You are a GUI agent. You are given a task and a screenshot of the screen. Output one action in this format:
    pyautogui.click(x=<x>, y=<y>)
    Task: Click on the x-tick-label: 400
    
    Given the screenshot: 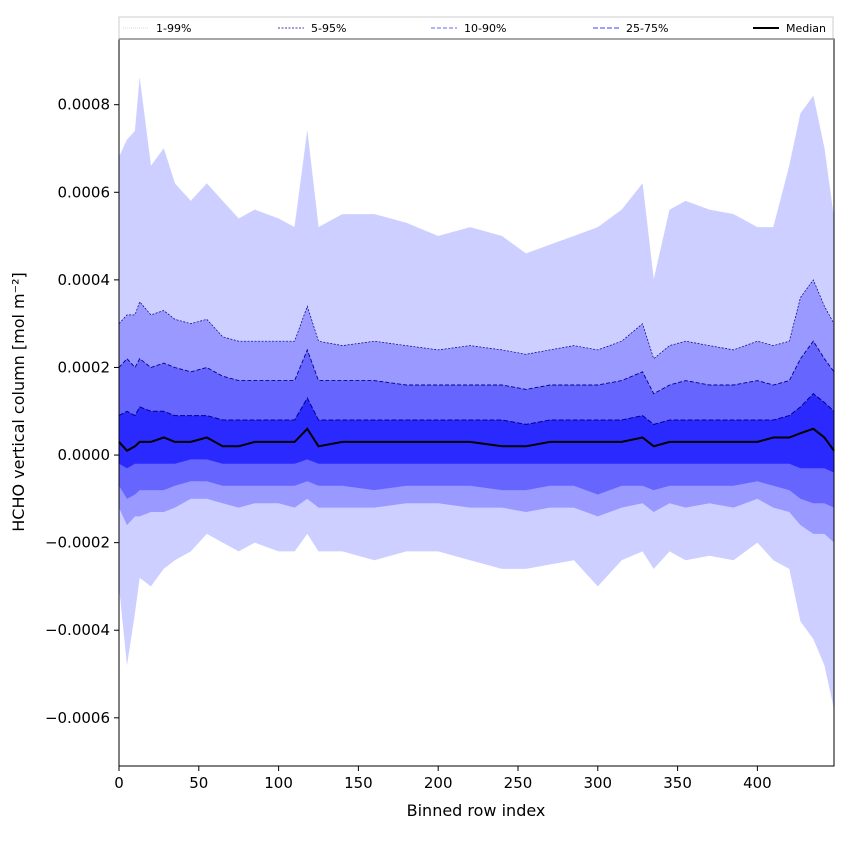 What is the action you would take?
    pyautogui.click(x=757, y=783)
    